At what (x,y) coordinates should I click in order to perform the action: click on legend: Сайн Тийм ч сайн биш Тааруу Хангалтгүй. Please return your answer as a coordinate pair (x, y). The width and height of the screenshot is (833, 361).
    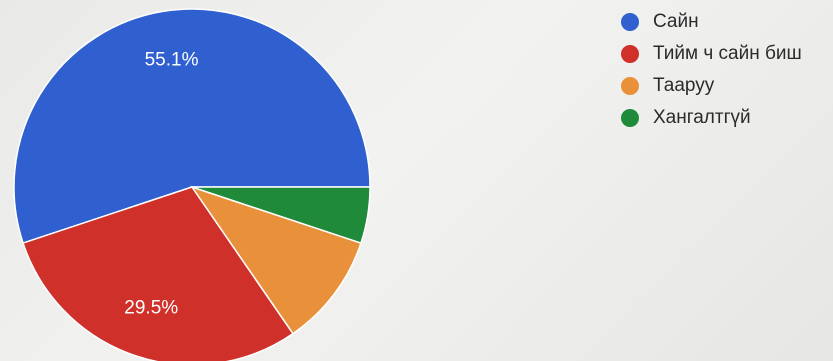
    Looking at the image, I should click on (711, 70).